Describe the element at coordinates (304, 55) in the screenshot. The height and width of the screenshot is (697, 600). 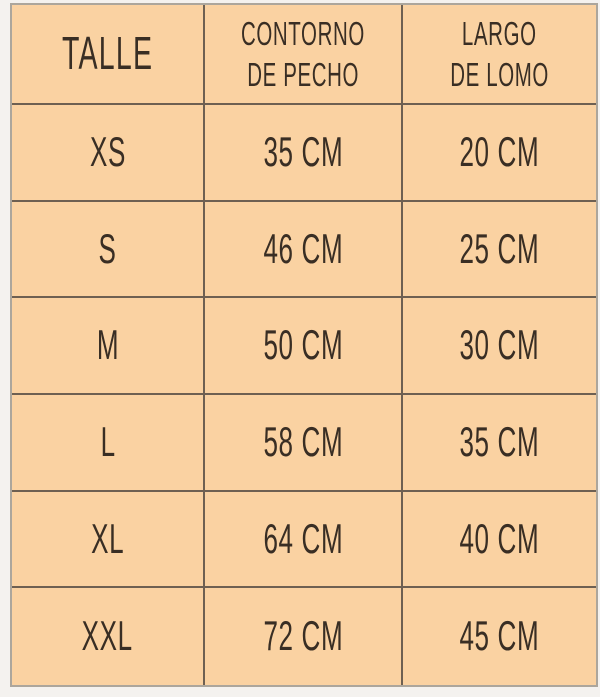
I see `header-cell-contorno-de-pecho: CONTORNO DE PECHO` at that location.